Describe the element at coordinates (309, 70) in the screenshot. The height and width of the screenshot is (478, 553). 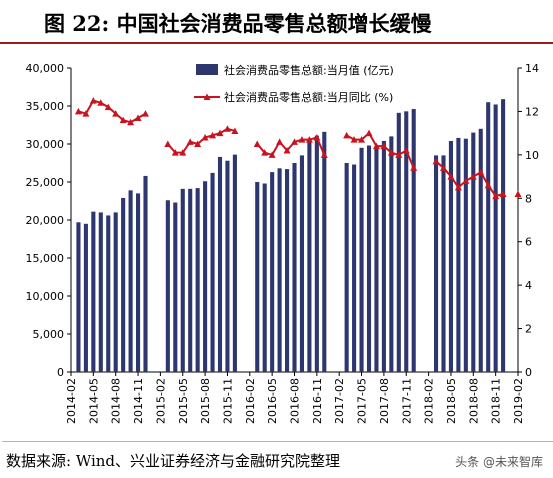
I see `legend-bar-label: 社会消费品零售总额:当月值 (亿元)` at that location.